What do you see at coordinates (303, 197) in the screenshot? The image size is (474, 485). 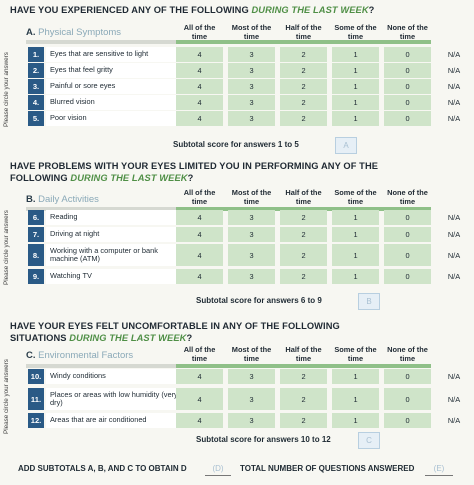 I see `column-header: Half of the time` at bounding box center [303, 197].